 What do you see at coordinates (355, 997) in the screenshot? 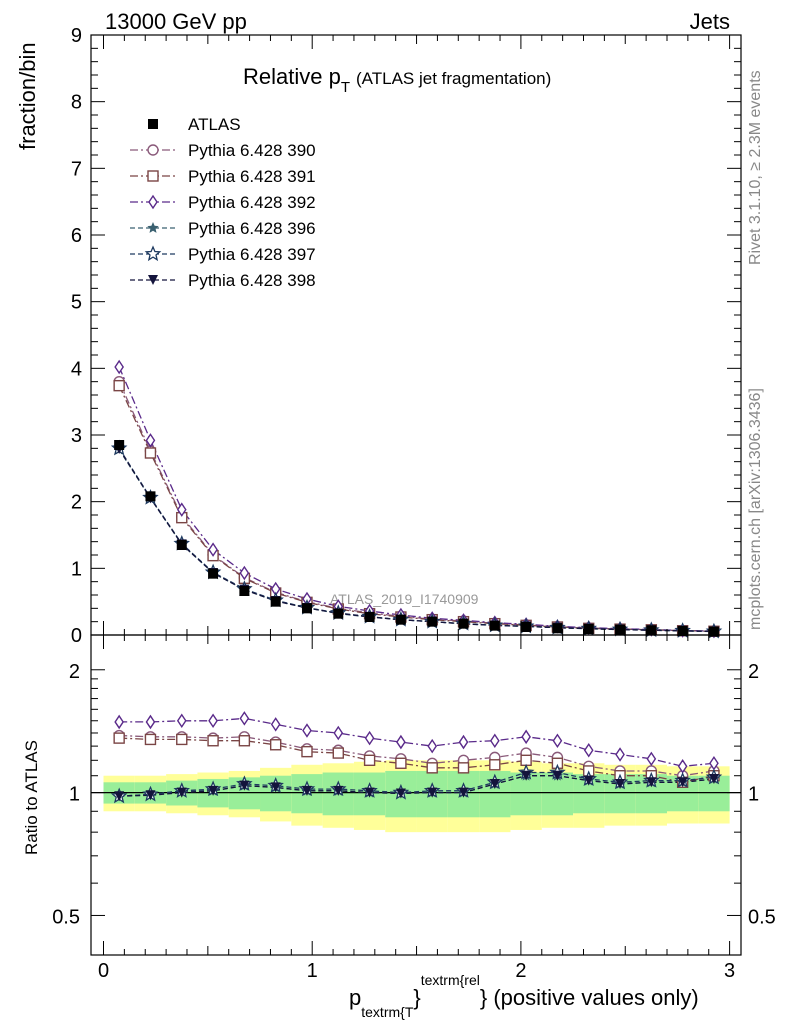
I see `x-title-p: p` at bounding box center [355, 997].